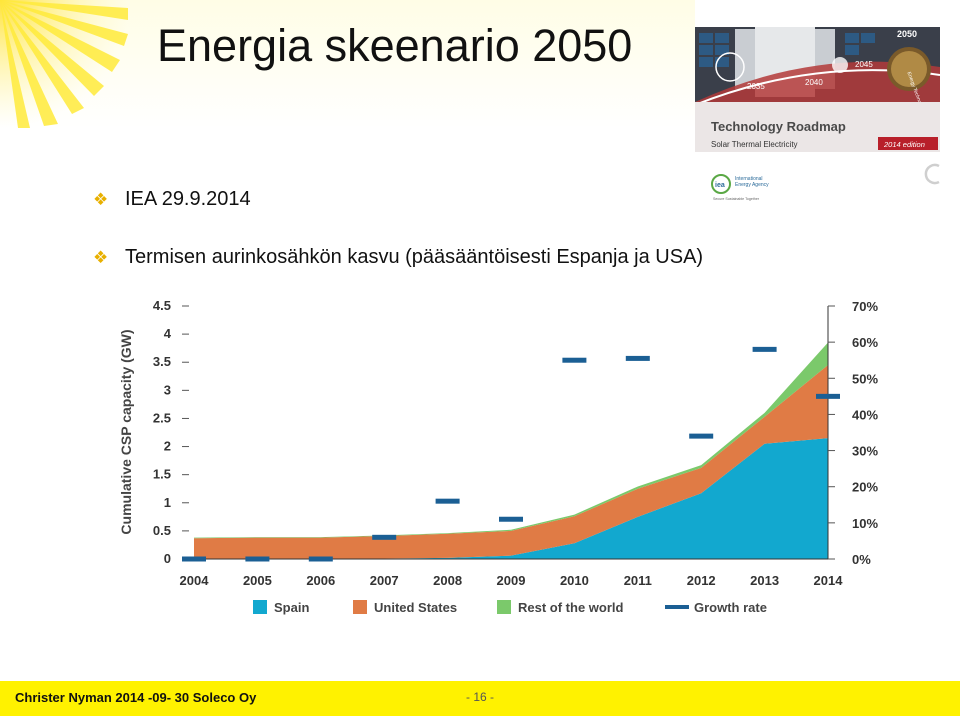  Describe the element at coordinates (162, 361) in the screenshot. I see `y-tick-label: 3.5` at that location.